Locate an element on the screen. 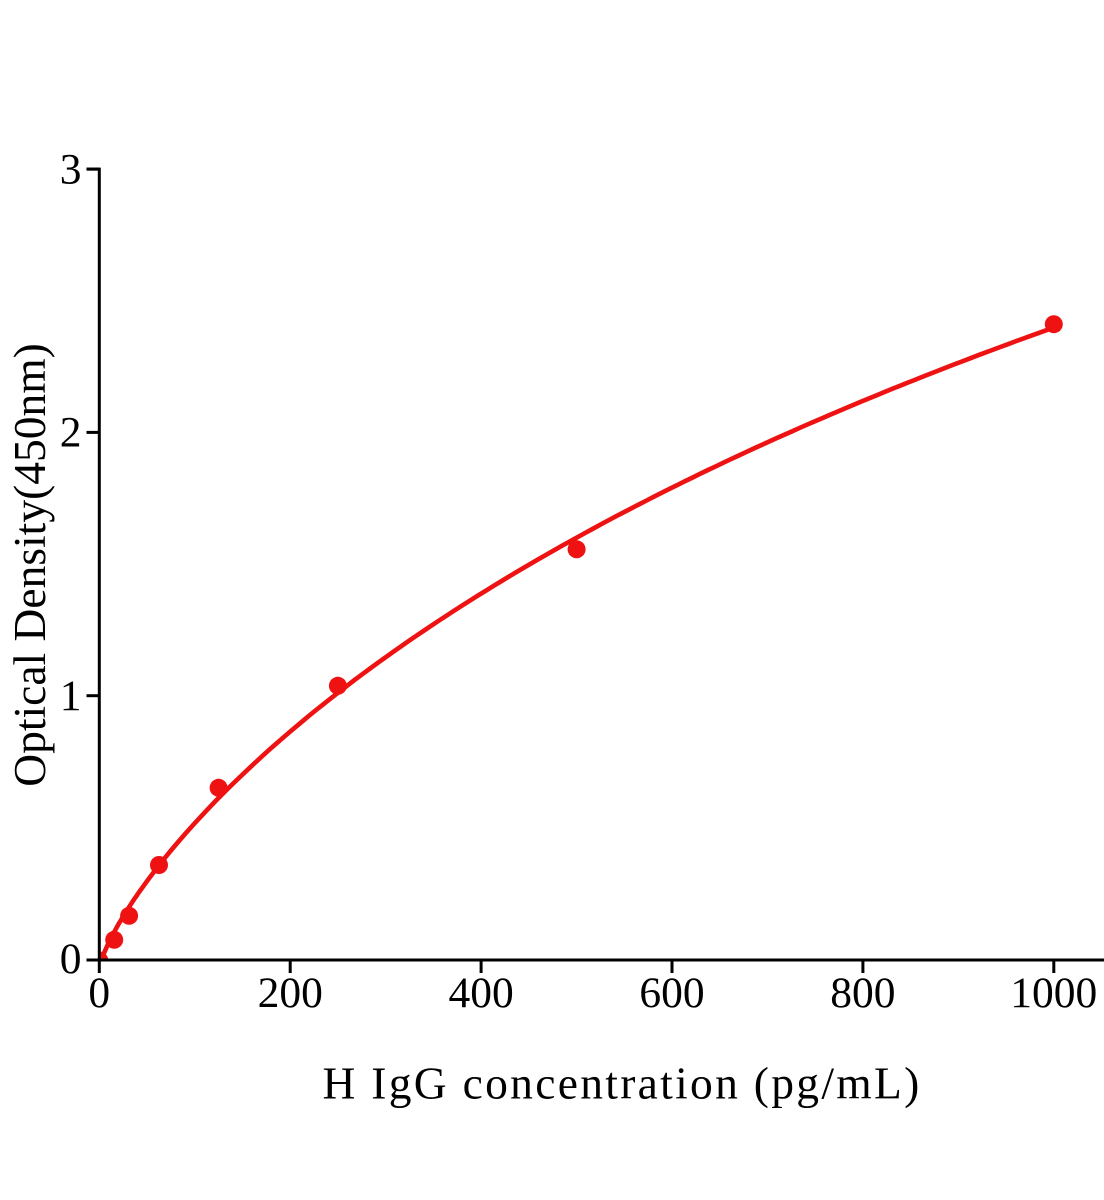 The width and height of the screenshot is (1104, 1200). svg-text: 1 is located at coordinates (71, 696).